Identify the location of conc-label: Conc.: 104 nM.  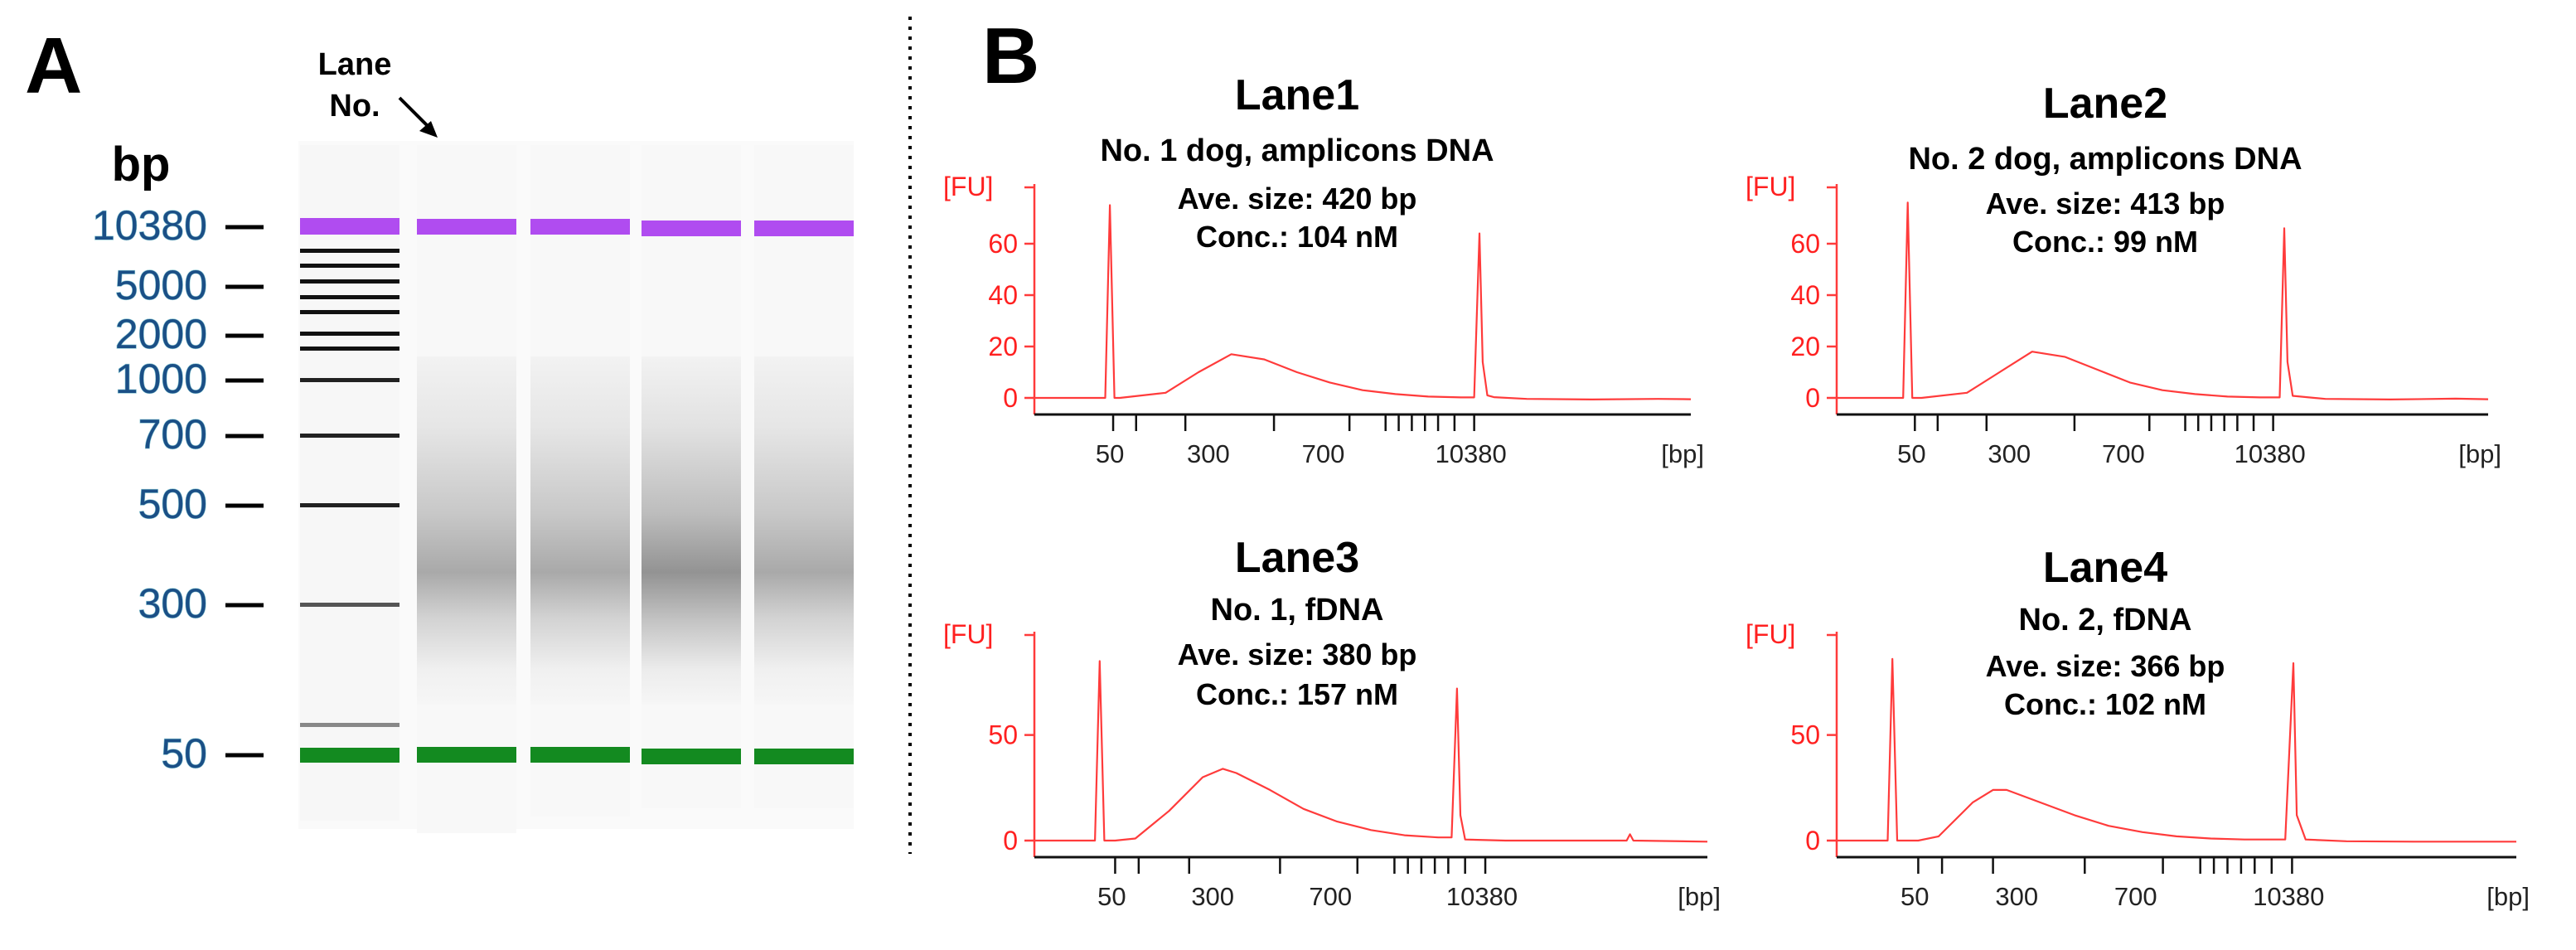
(1297, 237).